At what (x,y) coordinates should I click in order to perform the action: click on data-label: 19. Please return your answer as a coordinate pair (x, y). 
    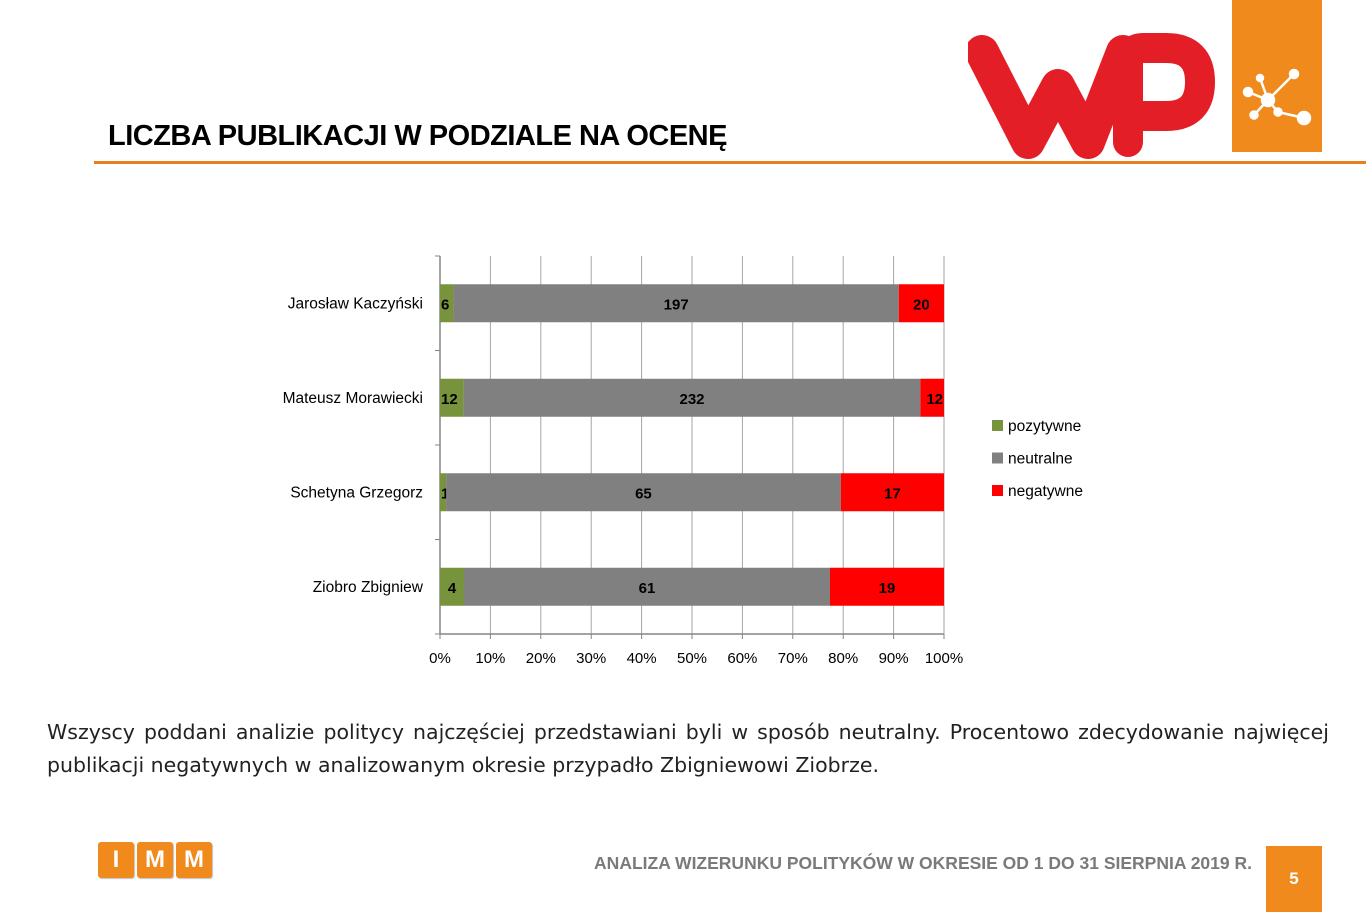
    Looking at the image, I should click on (887, 588).